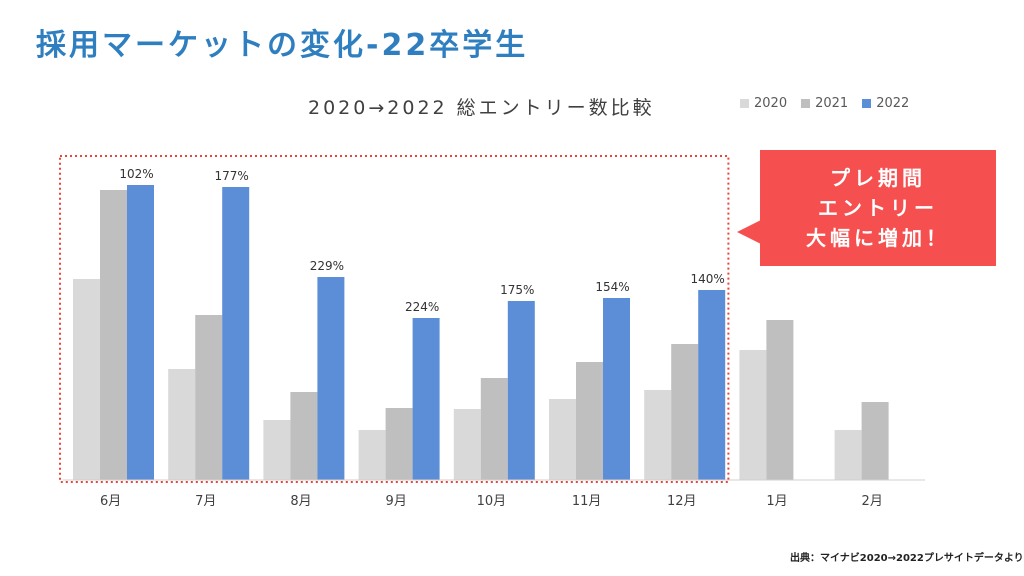 The image size is (1024, 576). What do you see at coordinates (832, 103) in the screenshot?
I see `legend-label-2021: 2021` at bounding box center [832, 103].